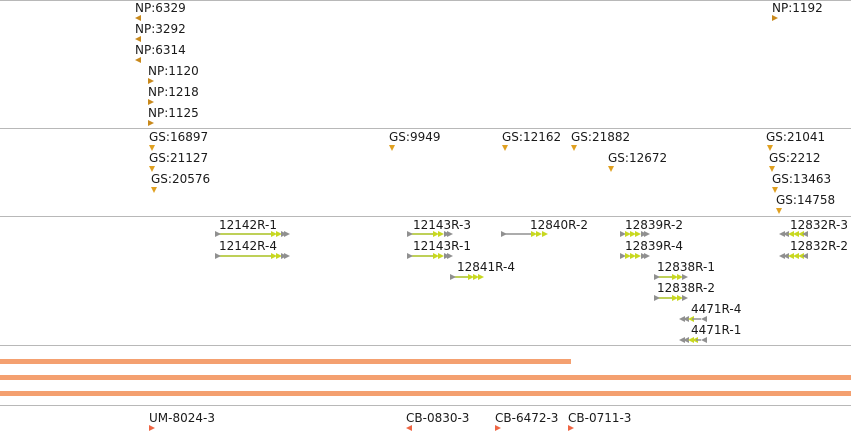 This screenshot has height=434, width=851. Describe the element at coordinates (160, 29) in the screenshot. I see `np-label: NP:3292` at that location.